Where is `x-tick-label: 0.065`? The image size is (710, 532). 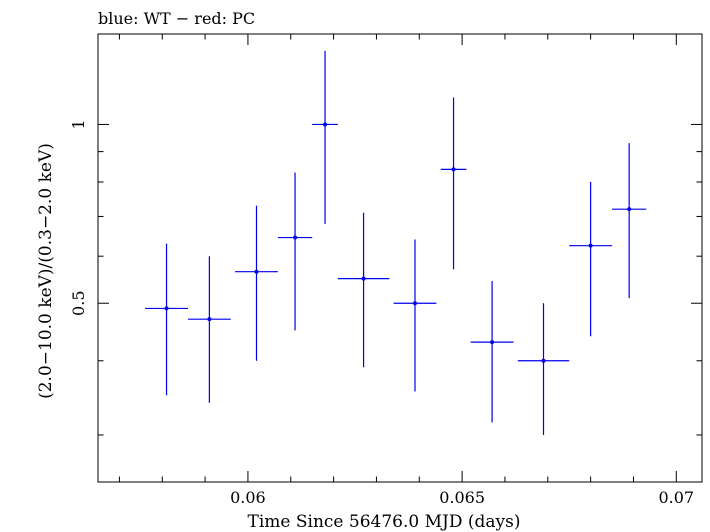 x-tick-label: 0.065 is located at coordinates (462, 497).